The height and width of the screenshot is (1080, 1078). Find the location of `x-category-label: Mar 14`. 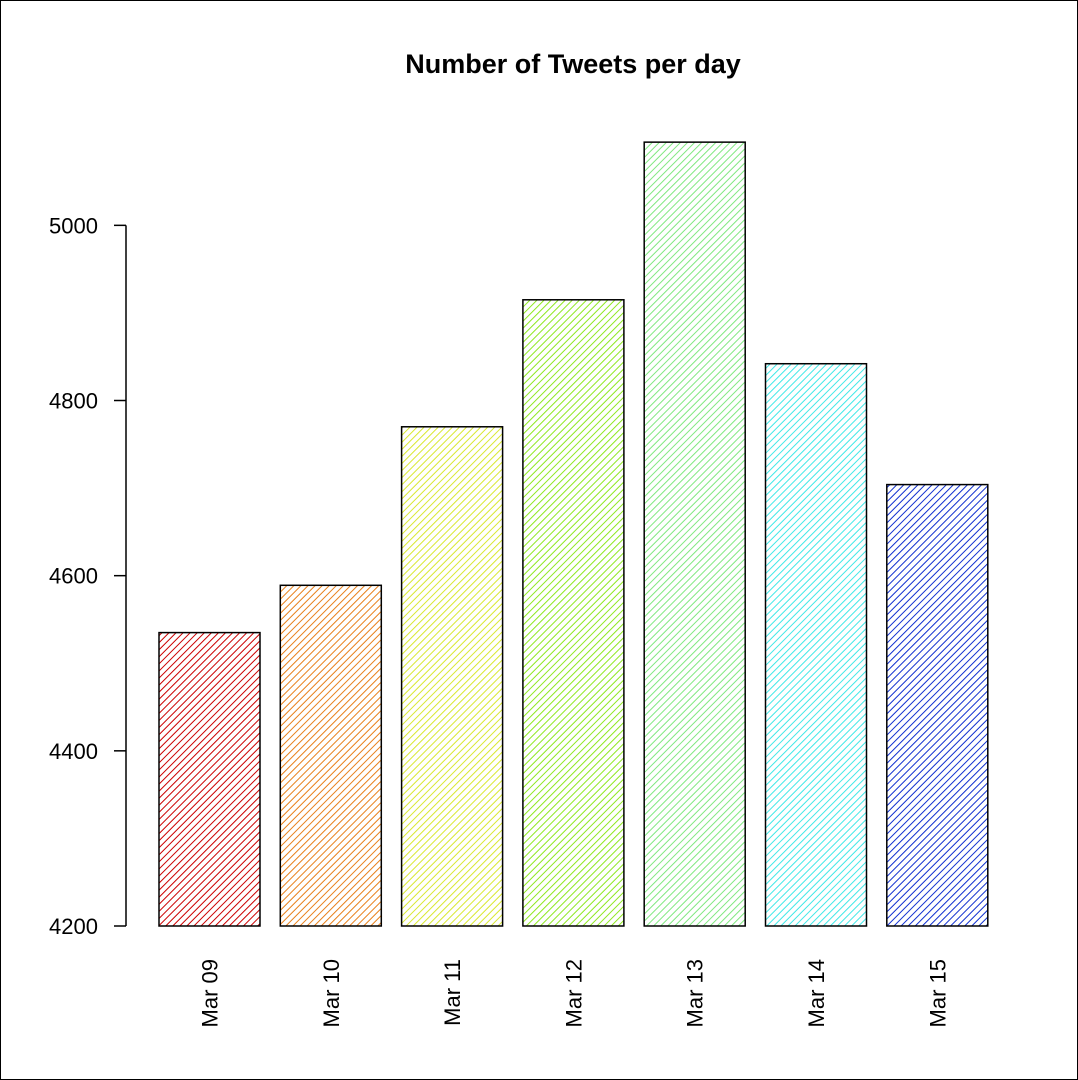

x-category-label: Mar 14 is located at coordinates (816, 993).